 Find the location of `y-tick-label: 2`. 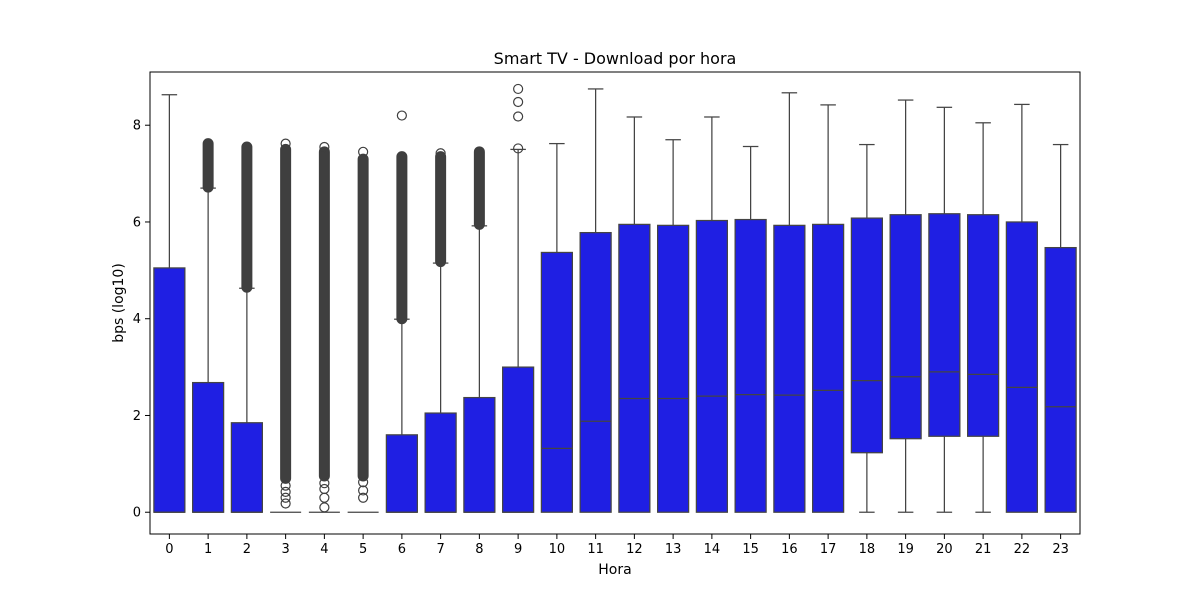

y-tick-label: 2 is located at coordinates (137, 416).